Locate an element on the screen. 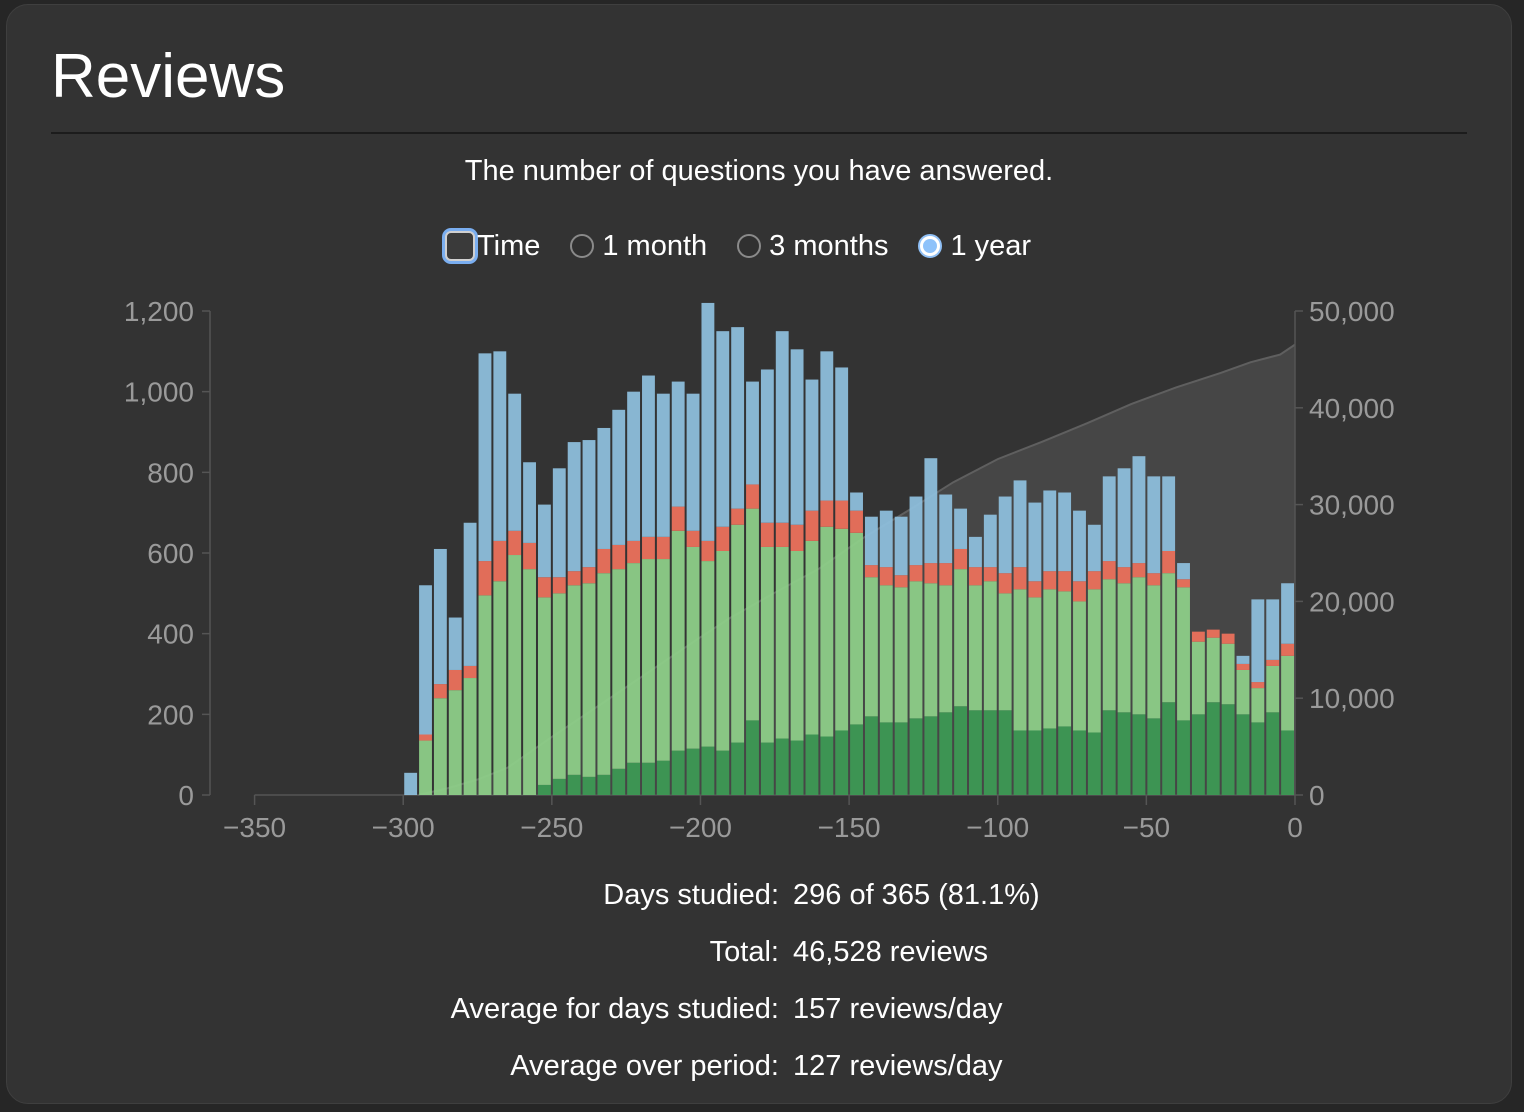  y-tick-label: 200 is located at coordinates (170, 714).